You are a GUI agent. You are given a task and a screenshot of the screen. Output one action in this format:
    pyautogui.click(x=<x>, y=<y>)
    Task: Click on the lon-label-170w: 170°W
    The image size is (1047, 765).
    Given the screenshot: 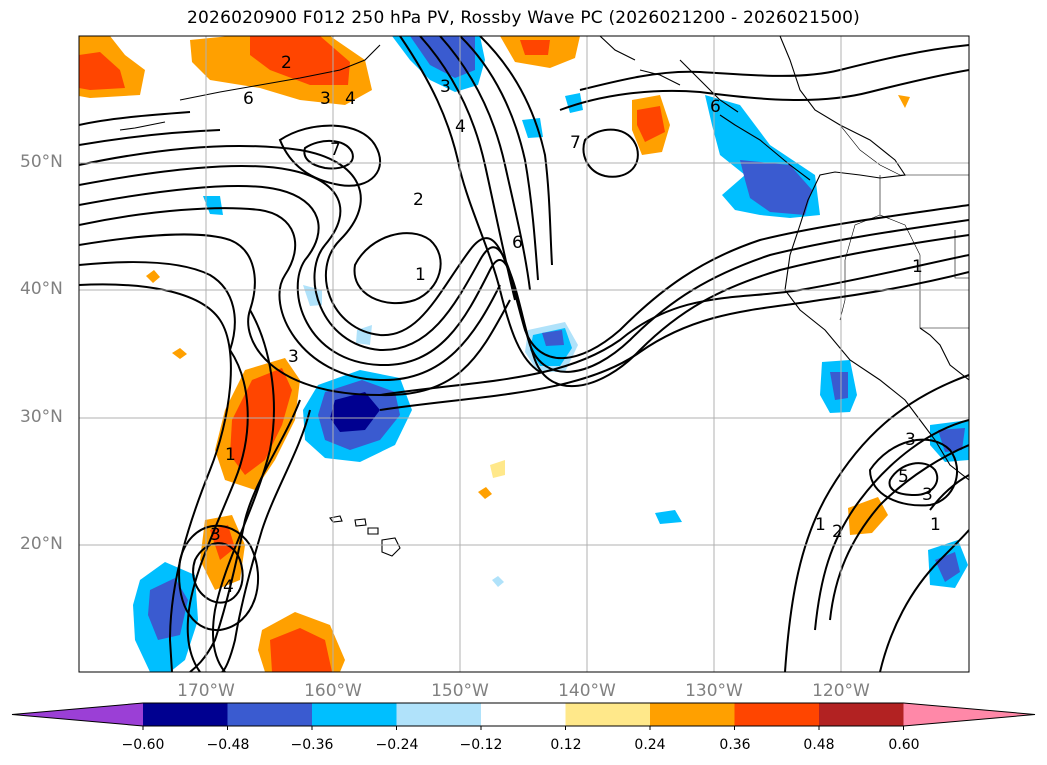 What is the action you would take?
    pyautogui.click(x=206, y=691)
    